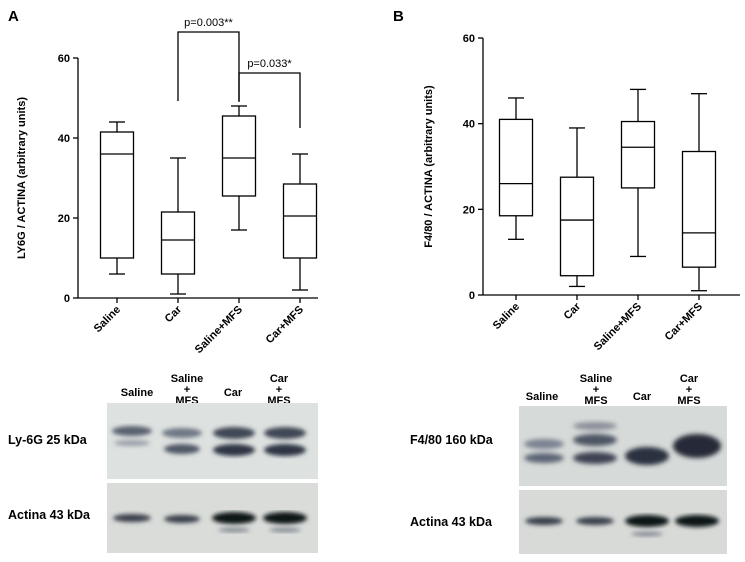  What do you see at coordinates (451, 440) in the screenshot?
I see `blot-right-row-f480-label: F4/80 160 kDa` at bounding box center [451, 440].